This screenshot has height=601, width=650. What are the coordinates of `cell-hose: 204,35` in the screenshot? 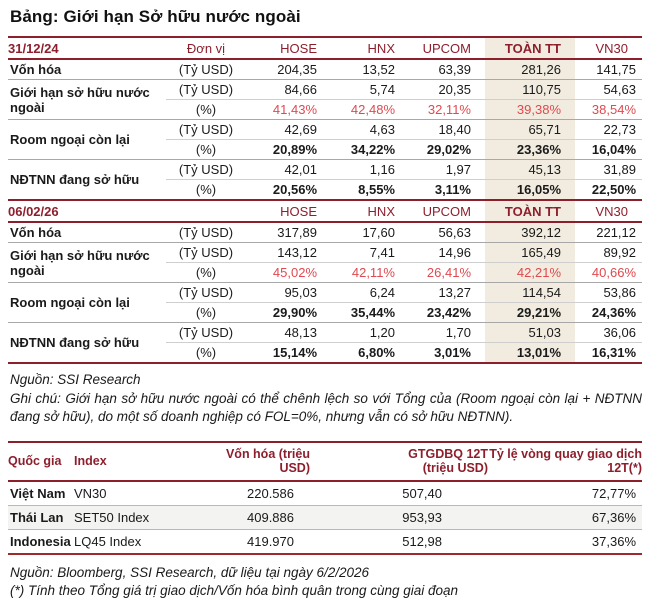 It's located at (297, 69).